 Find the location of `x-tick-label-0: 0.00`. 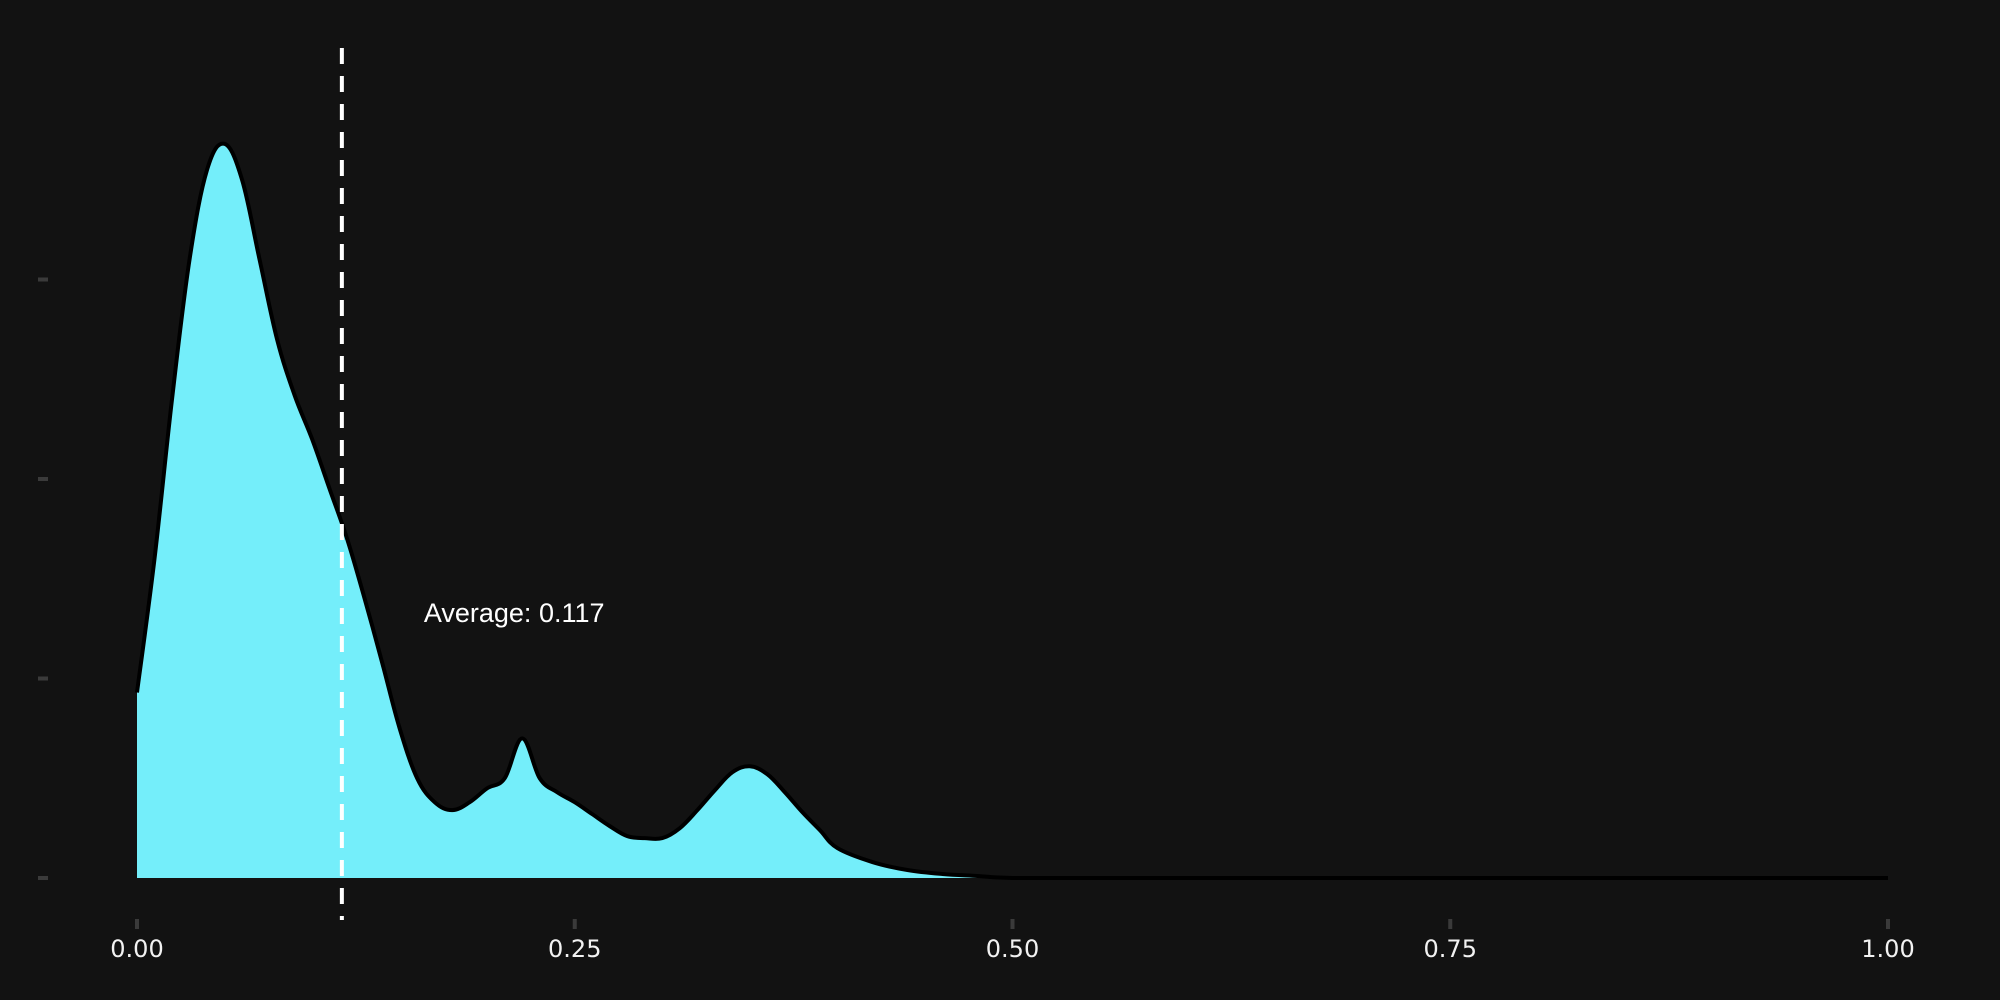

x-tick-label-0: 0.00 is located at coordinates (136, 949).